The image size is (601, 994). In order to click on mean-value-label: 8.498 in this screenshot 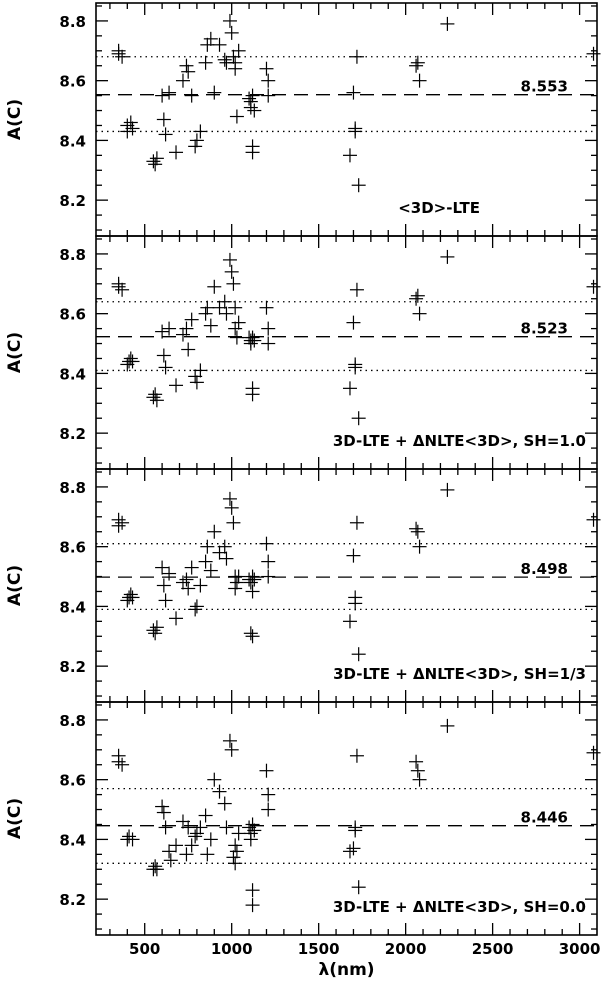, I will do `click(544, 569)`.